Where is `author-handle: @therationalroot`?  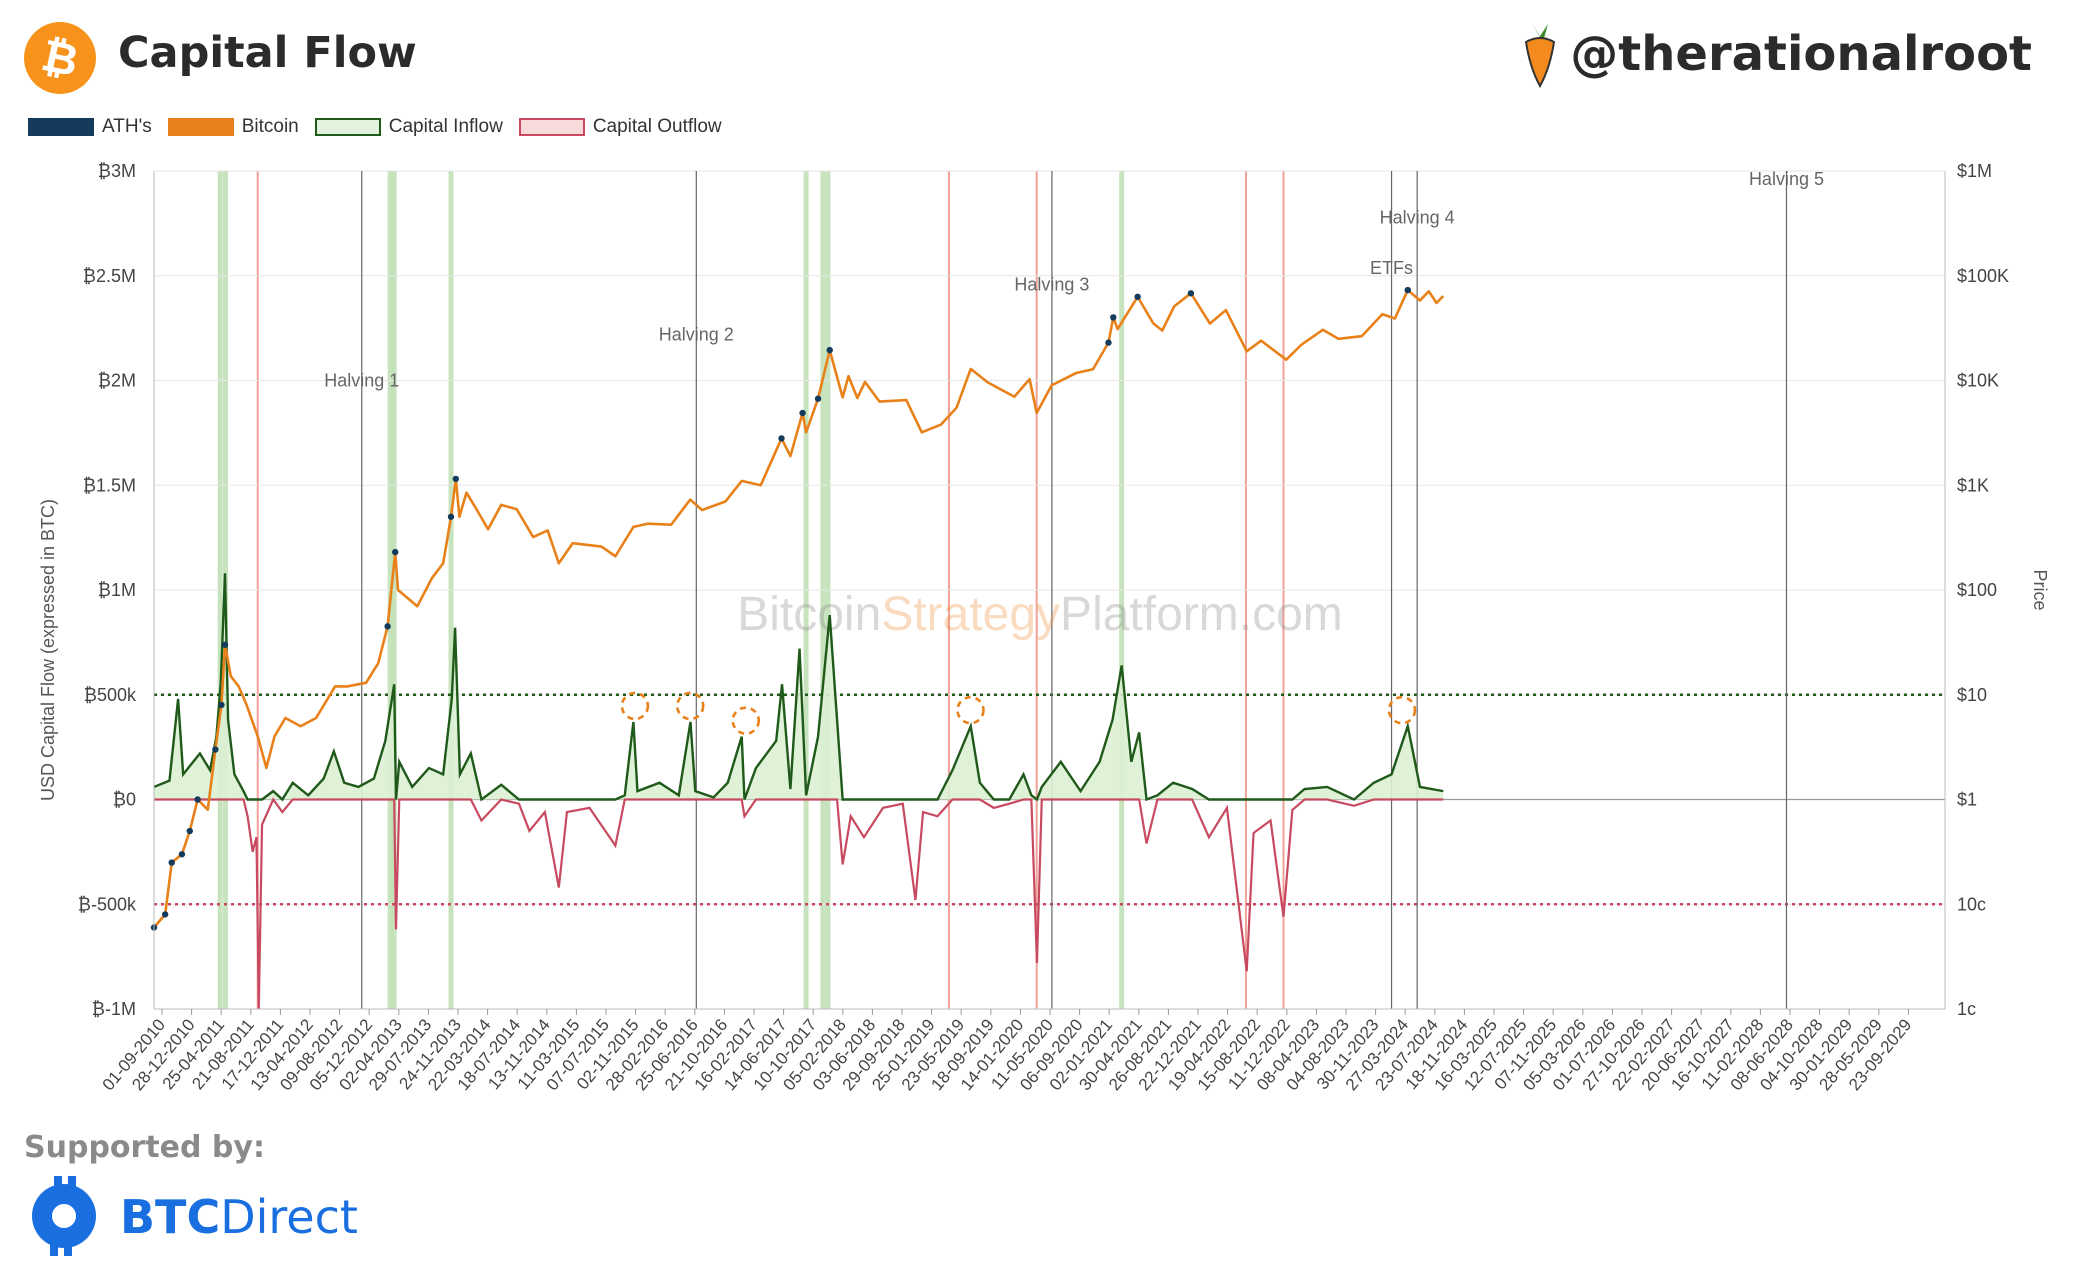 author-handle: @therationalroot is located at coordinates (1776, 54).